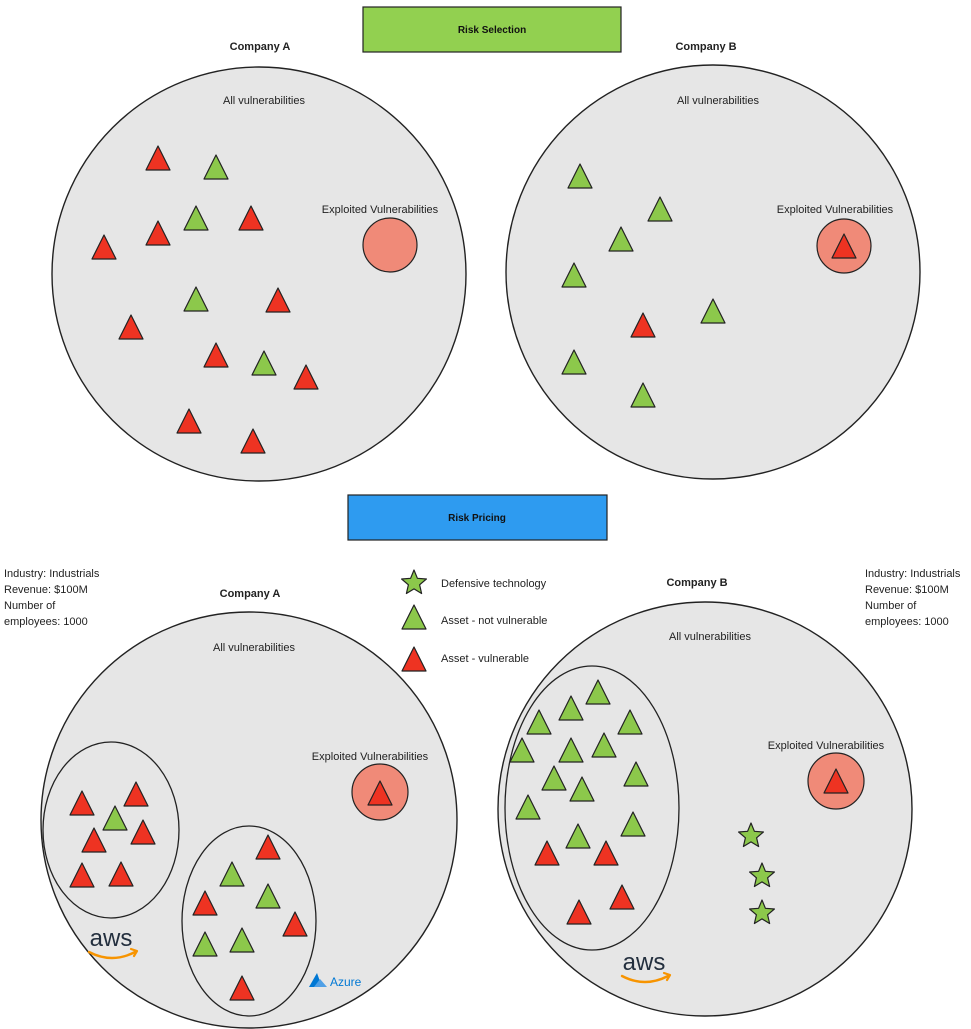 The height and width of the screenshot is (1029, 971). What do you see at coordinates (414, 582) in the screenshot?
I see `legend-defensive-icon` at bounding box center [414, 582].